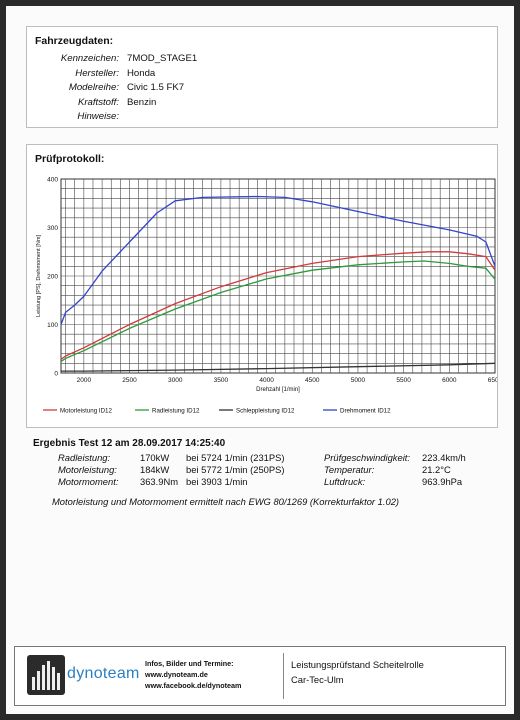 This screenshot has width=520, height=720. I want to click on series-line-motor, so click(278, 305).